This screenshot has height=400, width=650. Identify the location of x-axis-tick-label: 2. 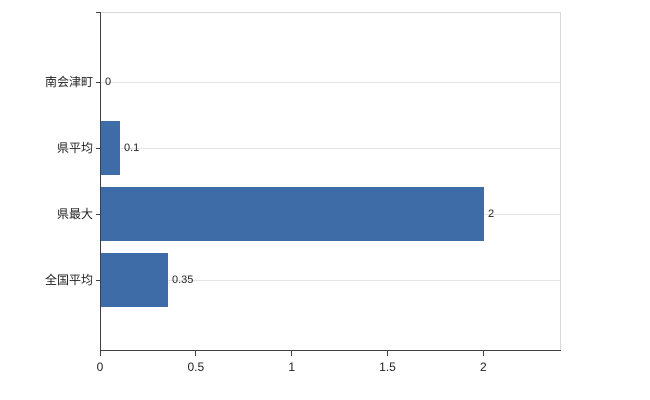
(483, 367).